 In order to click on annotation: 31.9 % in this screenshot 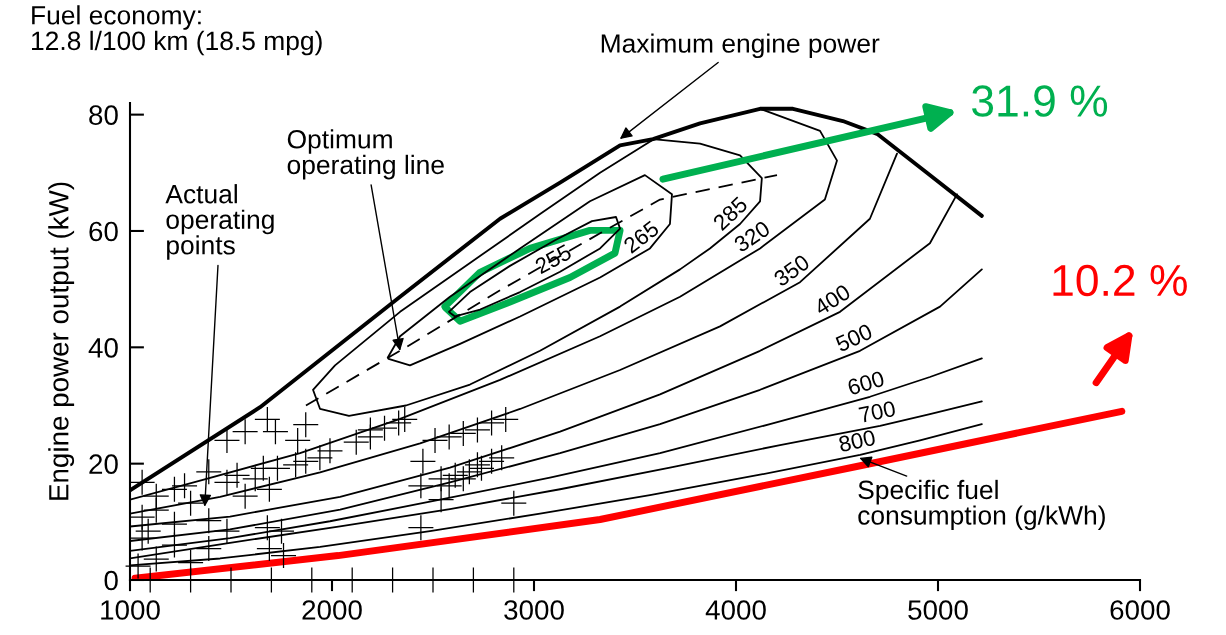, I will do `click(1040, 101)`.